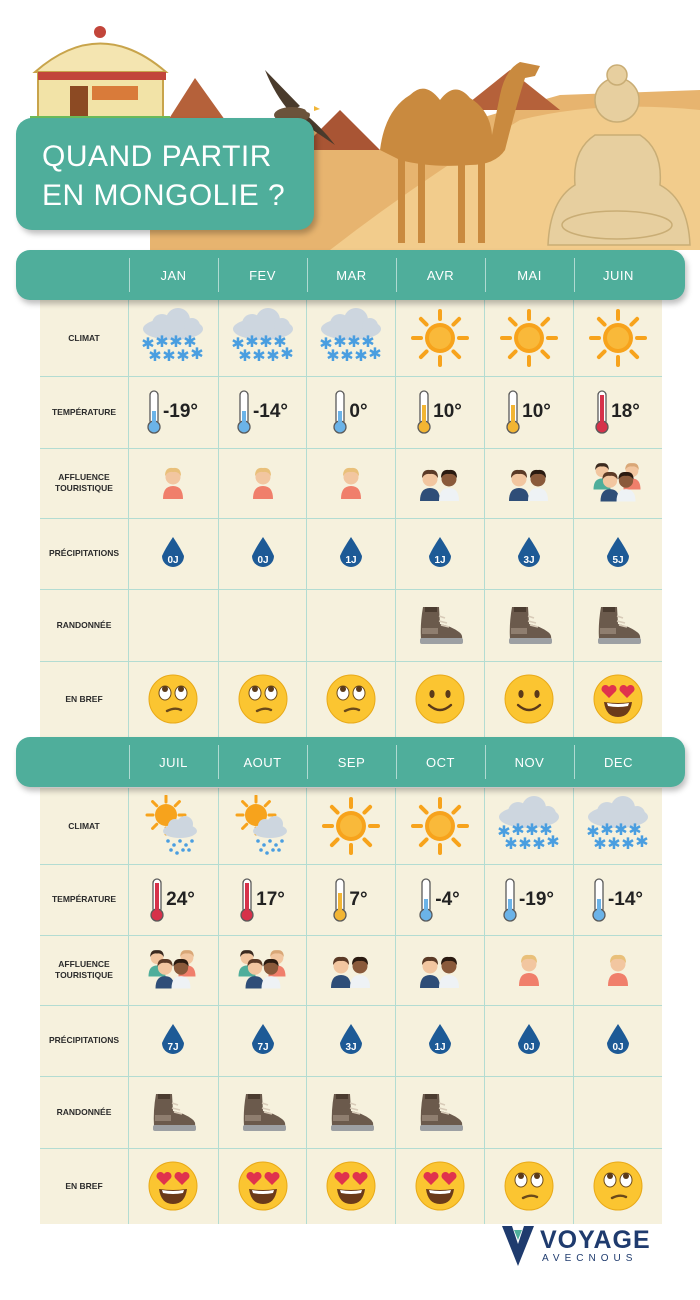 The image size is (700, 1300). I want to click on temperature-cell: -19°, so click(172, 412).